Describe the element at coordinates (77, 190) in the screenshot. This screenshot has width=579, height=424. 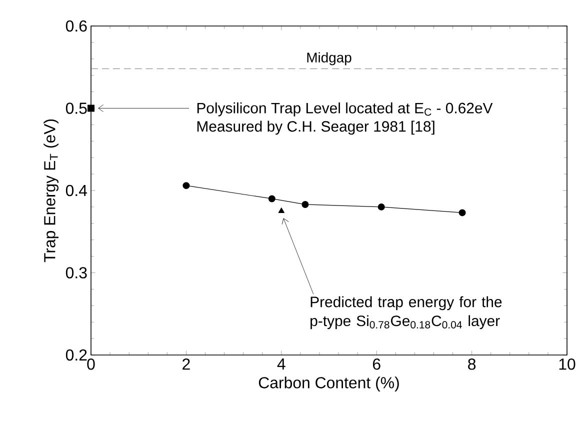
I see `y-tick-label: 0.4` at that location.